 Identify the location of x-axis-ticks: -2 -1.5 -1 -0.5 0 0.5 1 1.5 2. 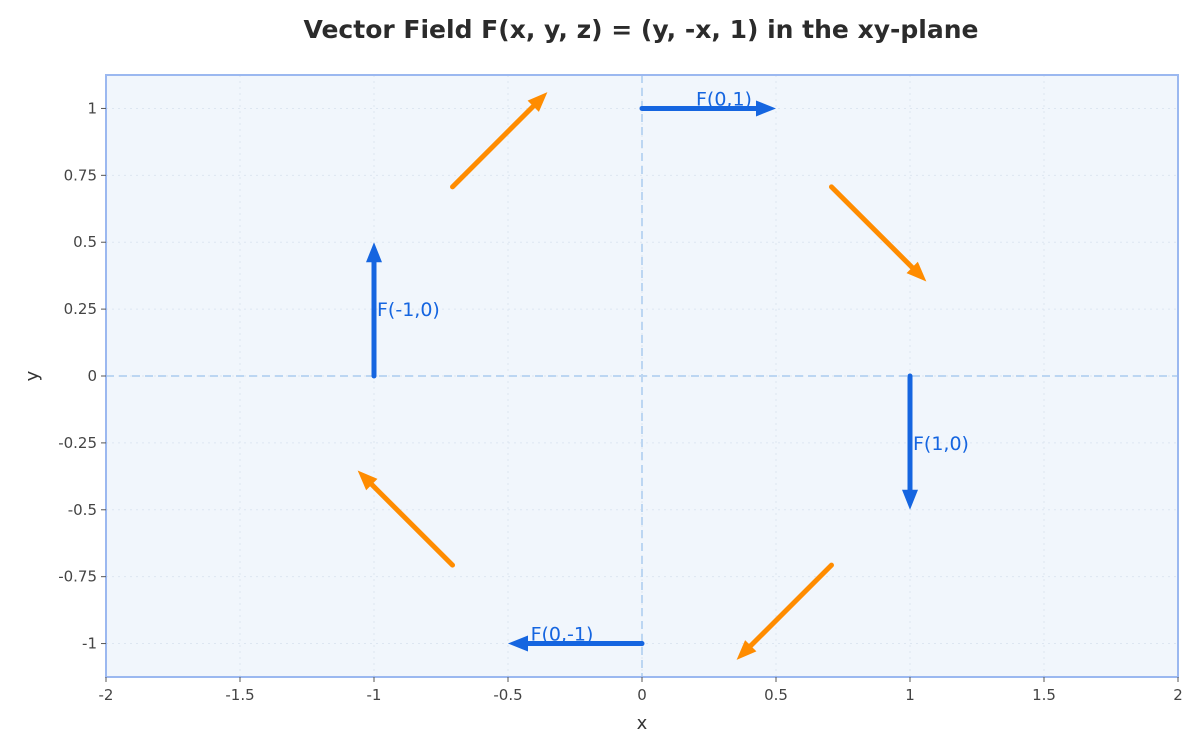
(641, 690).